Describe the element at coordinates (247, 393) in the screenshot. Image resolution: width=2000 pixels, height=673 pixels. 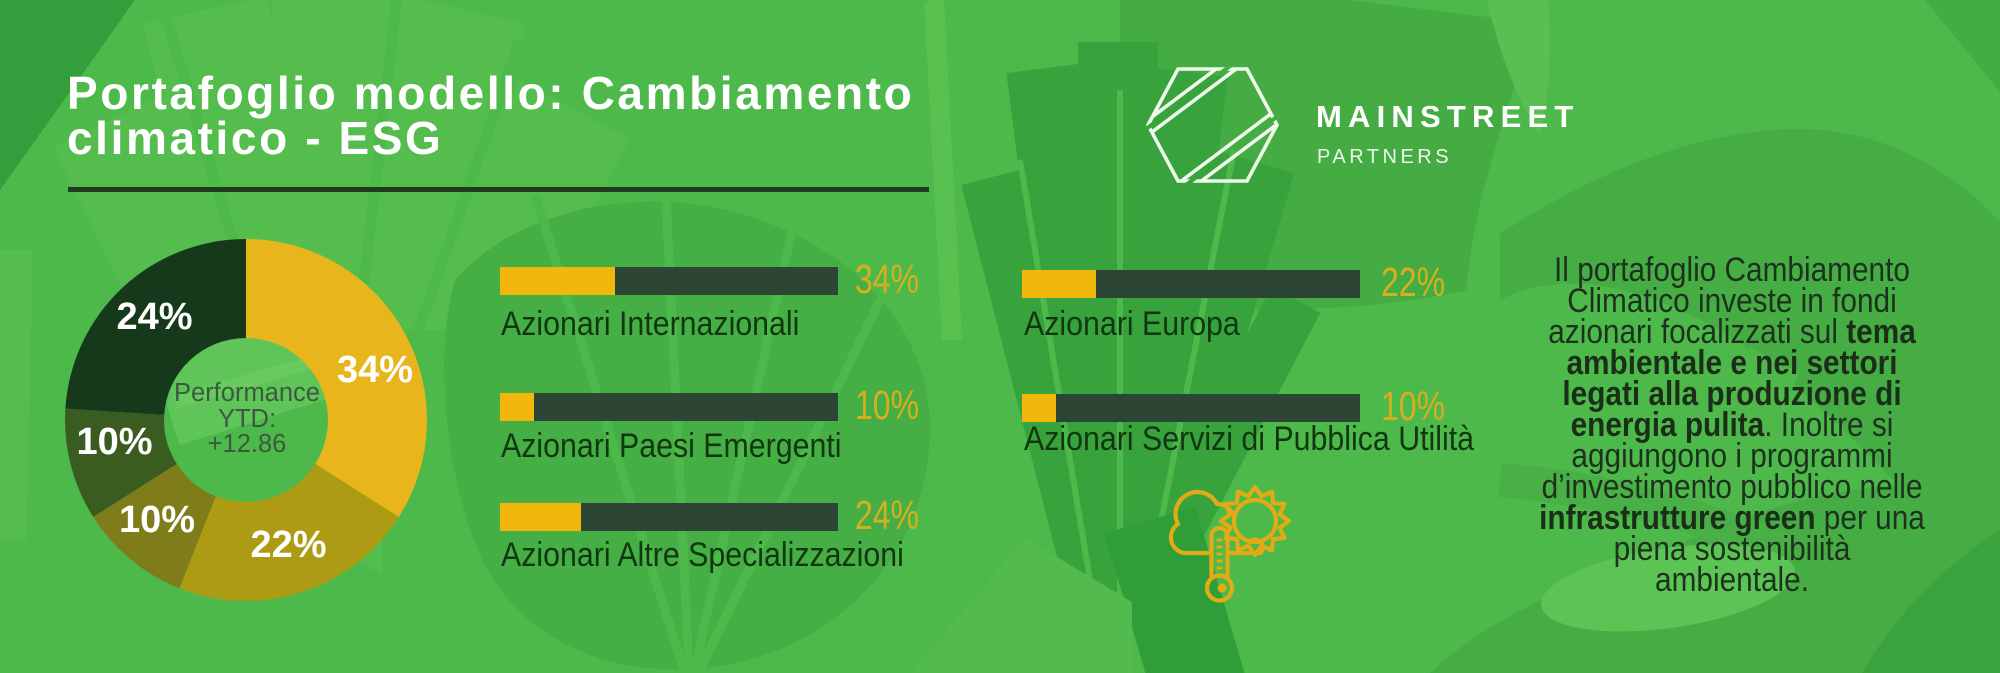
I see `svg-text: Performance` at that location.